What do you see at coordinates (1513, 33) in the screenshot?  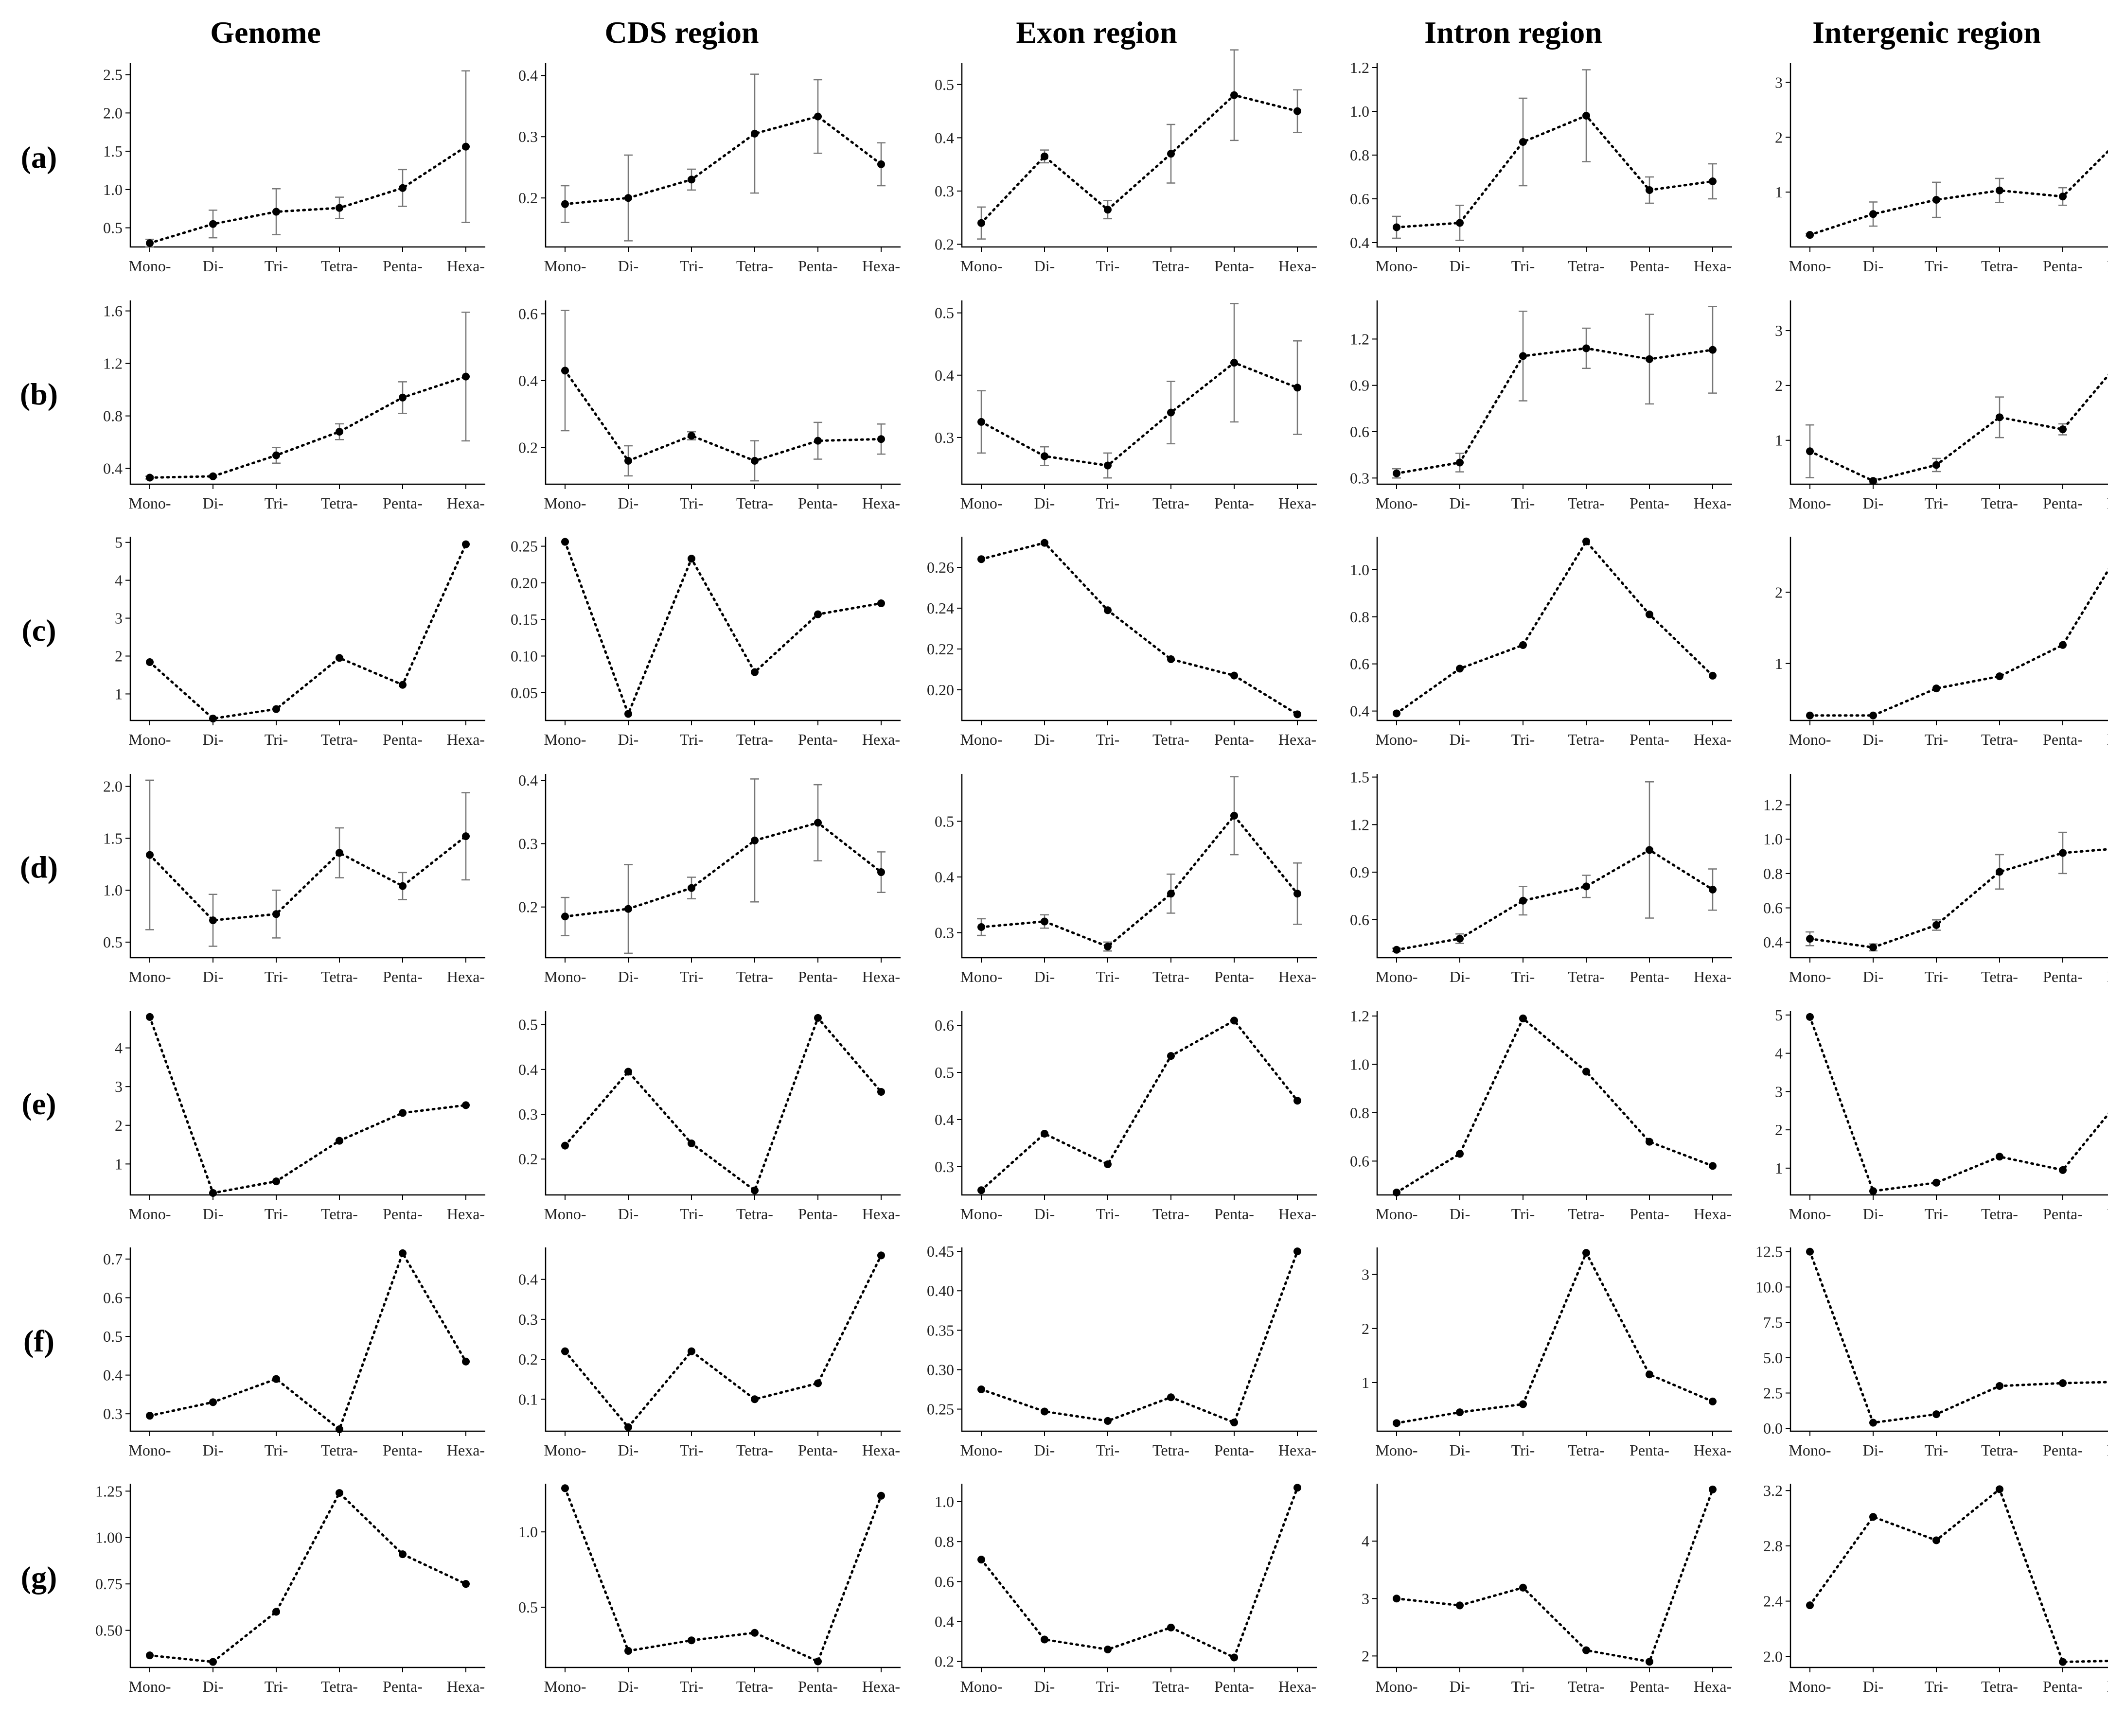 I see `column-title-intron-region: Intron region` at bounding box center [1513, 33].